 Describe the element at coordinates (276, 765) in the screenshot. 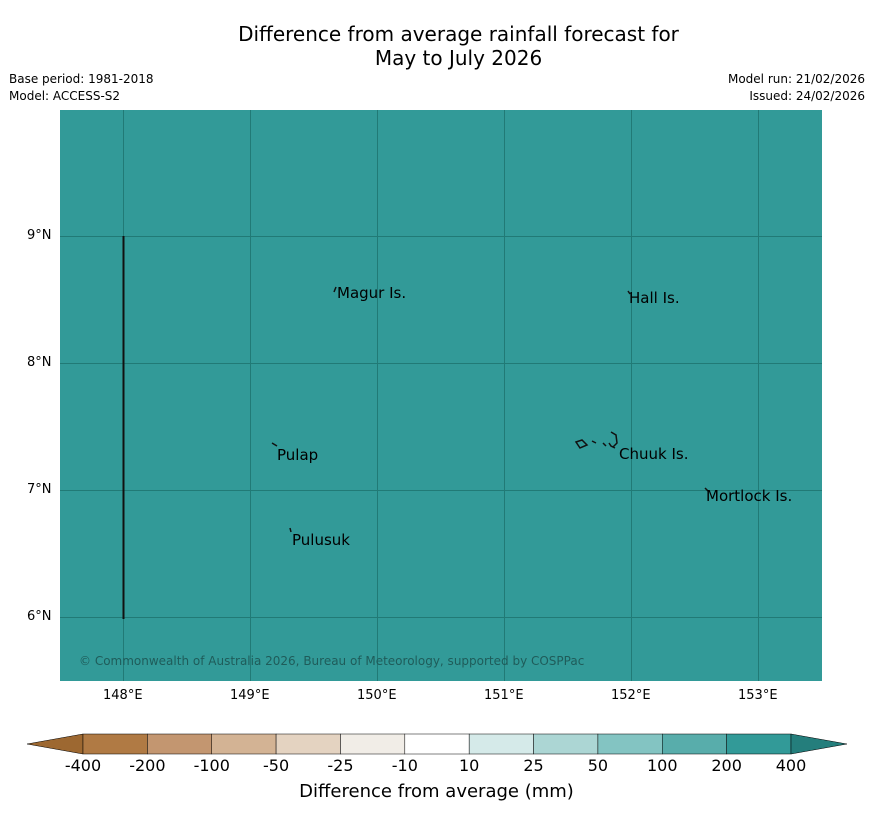

I see `colorbar-tick-label: -50` at that location.